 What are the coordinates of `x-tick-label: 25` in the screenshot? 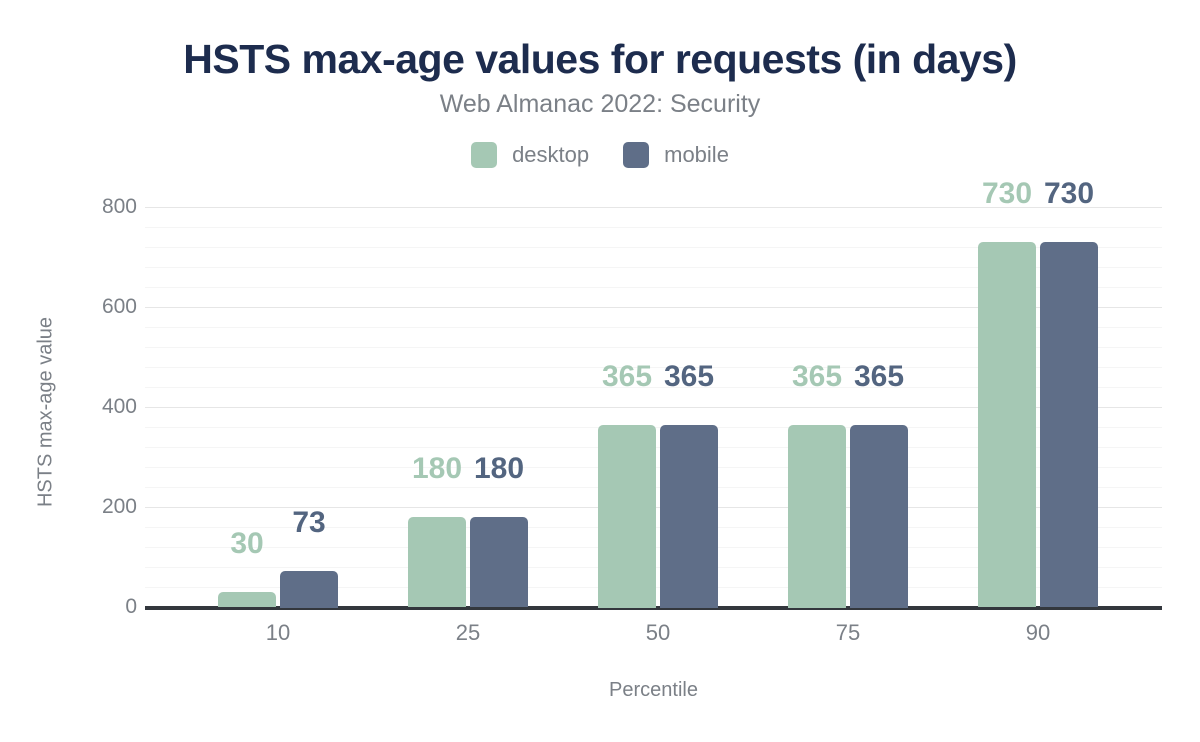 It's located at (468, 632).